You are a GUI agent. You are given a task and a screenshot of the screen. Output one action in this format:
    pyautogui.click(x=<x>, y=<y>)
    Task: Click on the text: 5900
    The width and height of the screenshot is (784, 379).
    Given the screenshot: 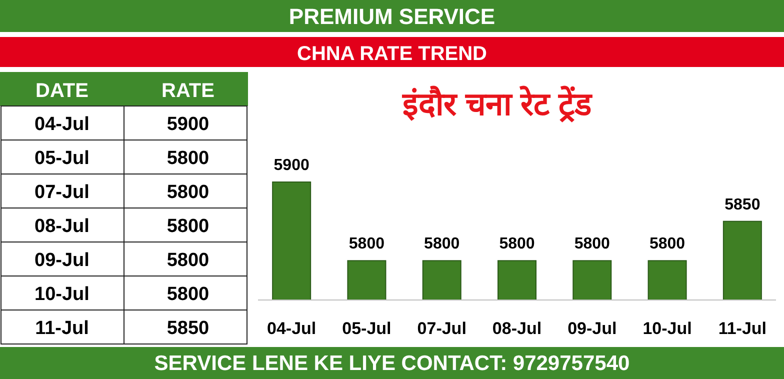 What is the action you would take?
    pyautogui.click(x=188, y=124)
    